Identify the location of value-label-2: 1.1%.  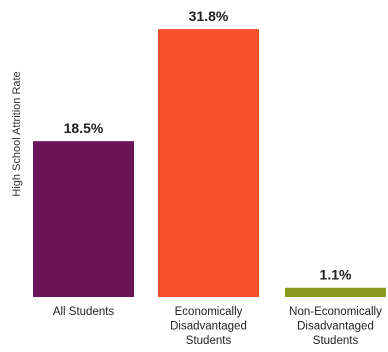
(336, 275).